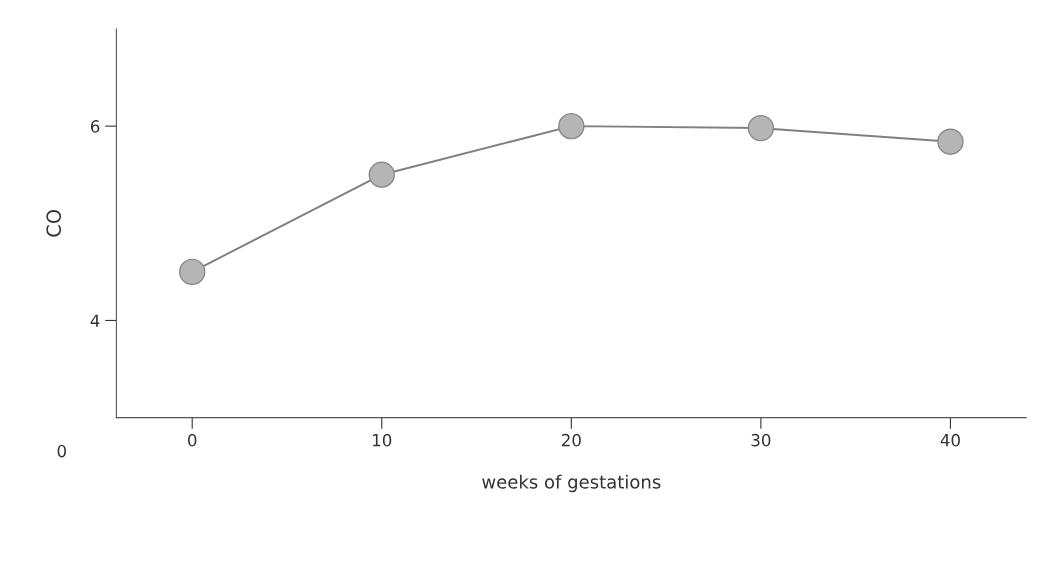  What do you see at coordinates (382, 440) in the screenshot?
I see `x-tick-label: 10` at bounding box center [382, 440].